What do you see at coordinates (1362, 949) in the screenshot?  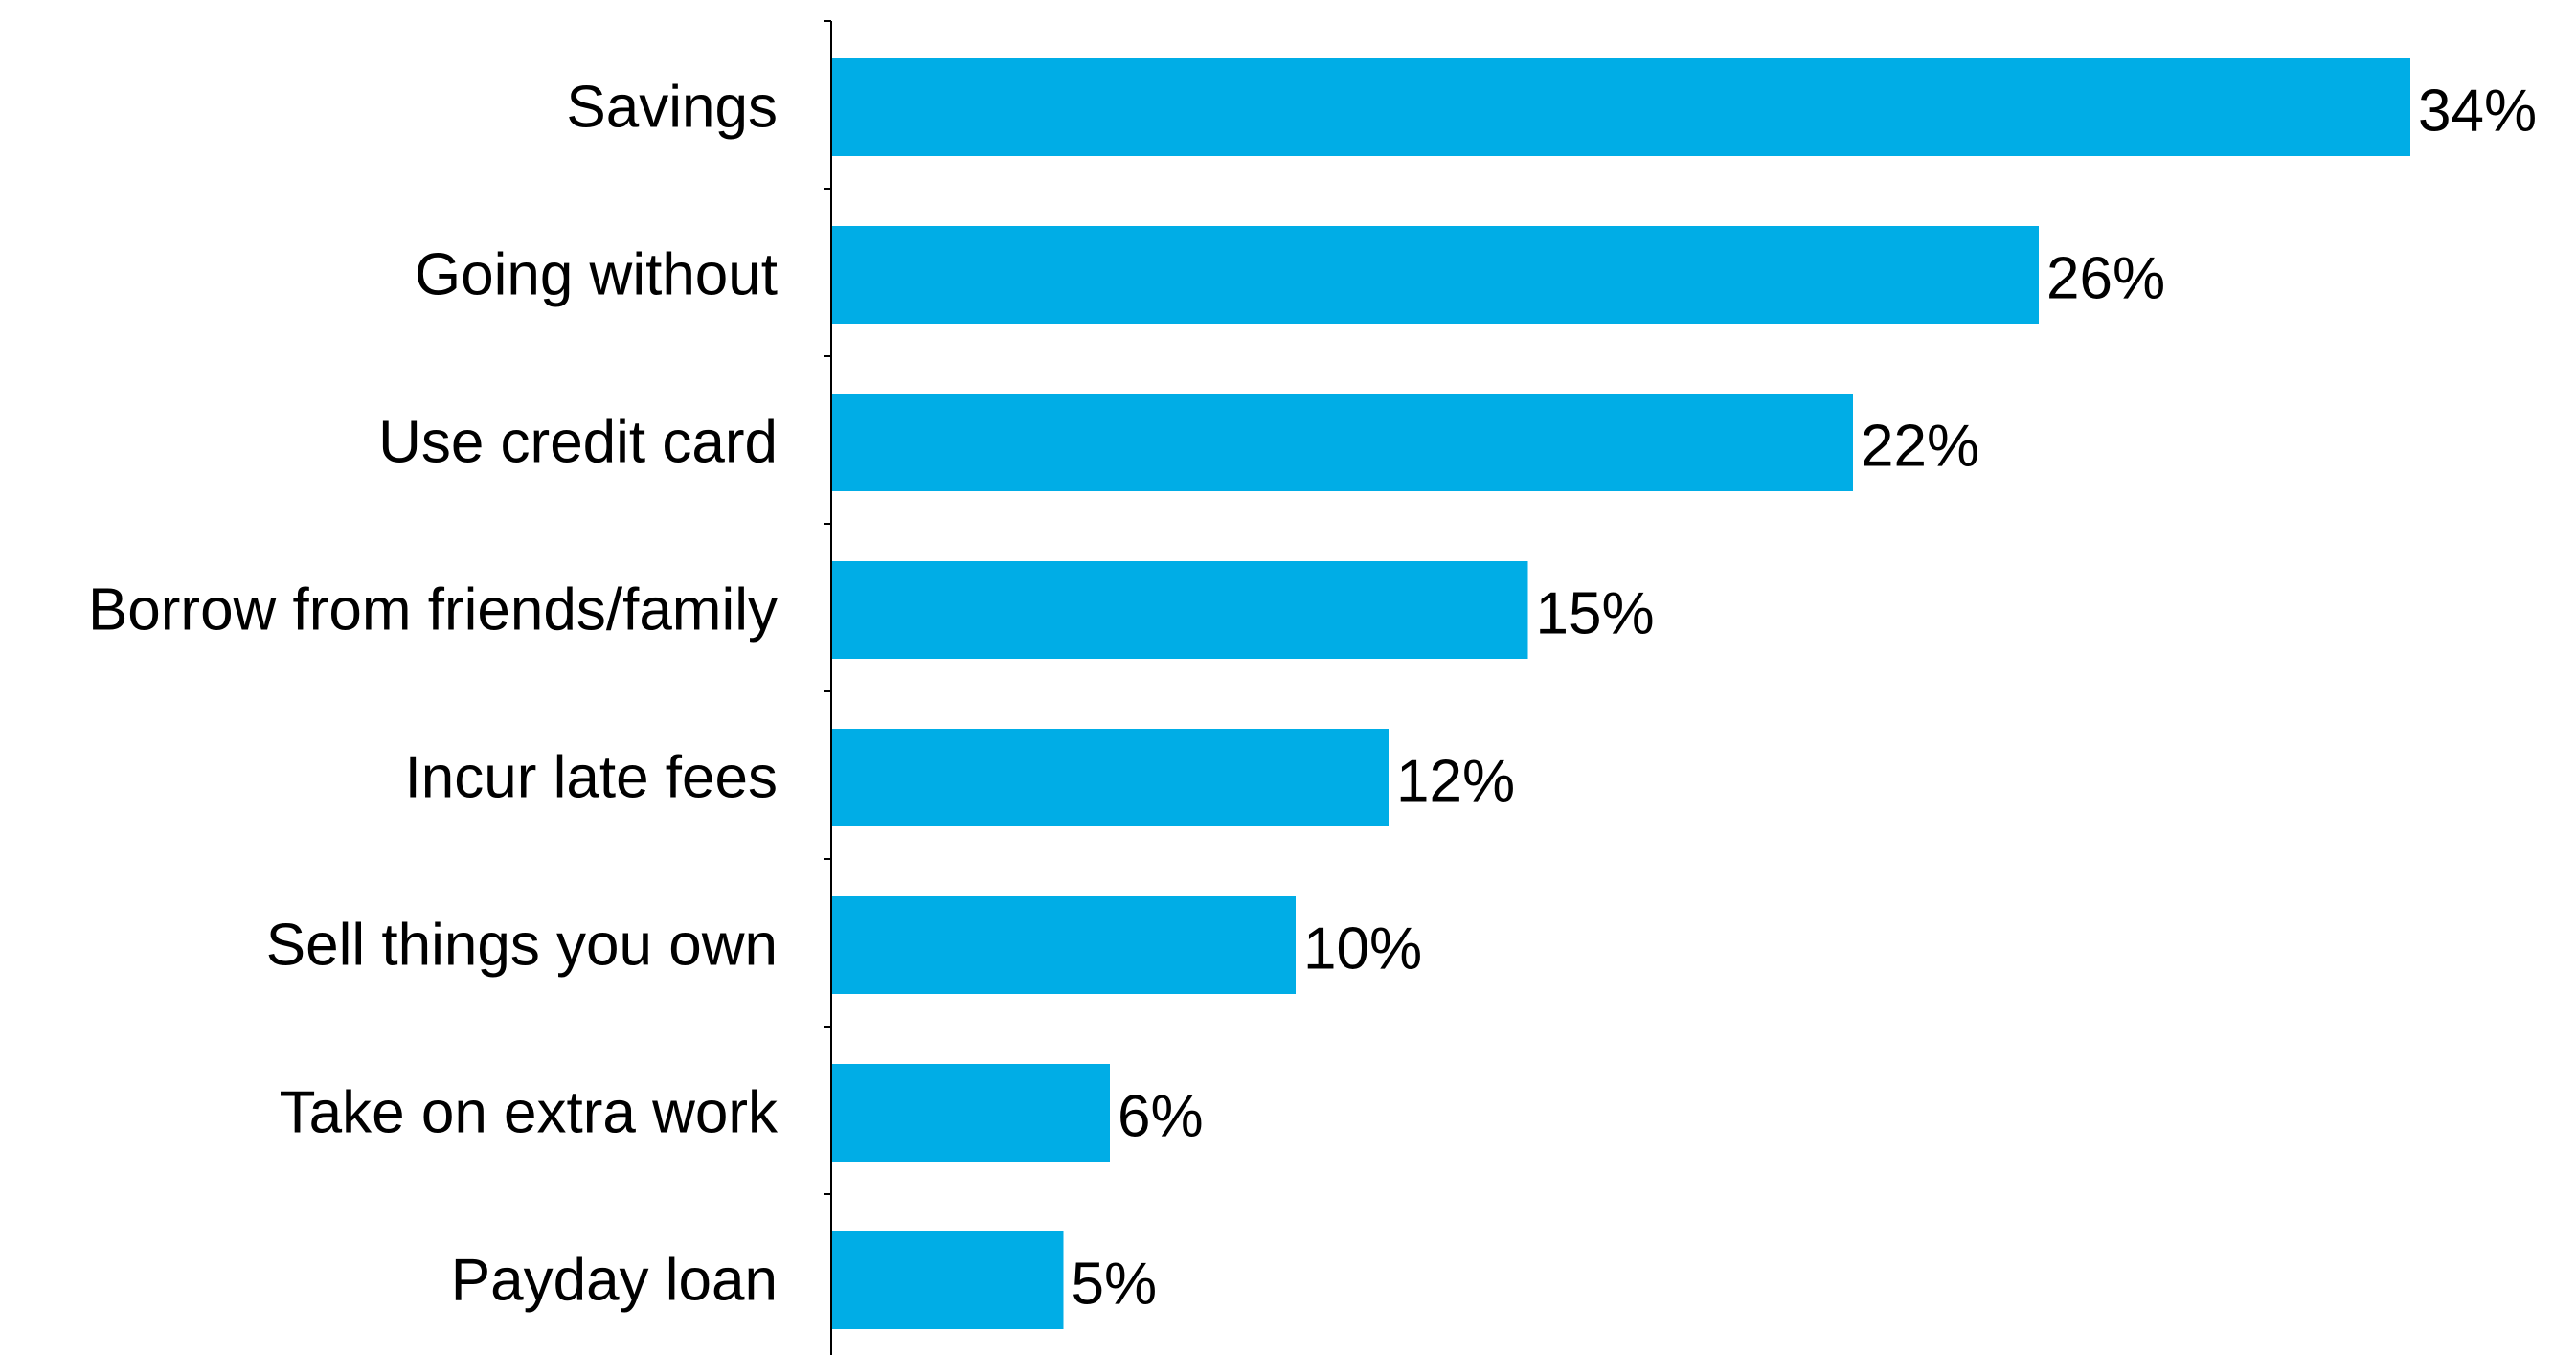 I see `value-label: 10%` at bounding box center [1362, 949].